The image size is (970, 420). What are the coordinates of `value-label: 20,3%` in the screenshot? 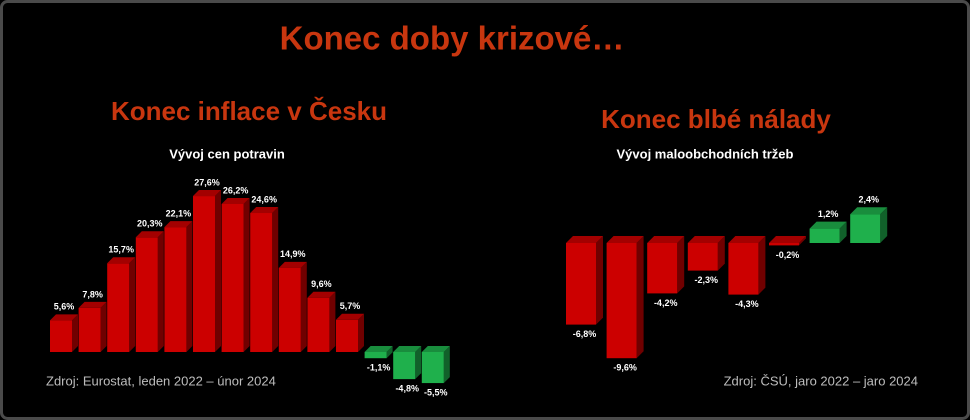 It's located at (150, 224).